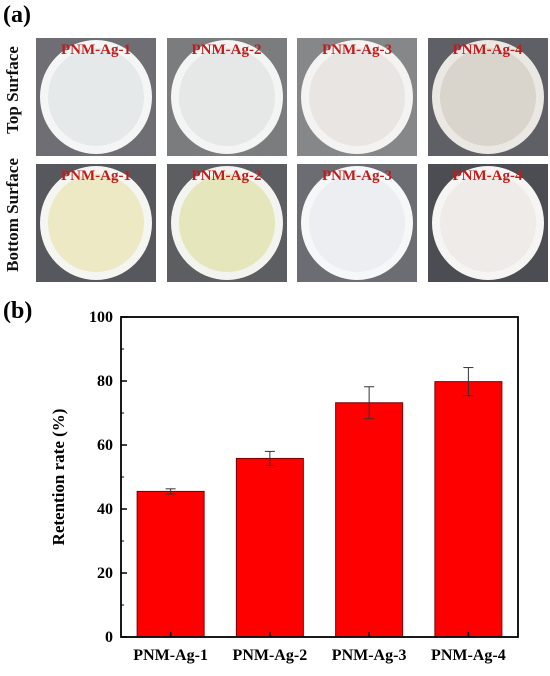 The width and height of the screenshot is (550, 676). What do you see at coordinates (468, 655) in the screenshot?
I see `x-tick-label: PNM-Ag-4` at bounding box center [468, 655].